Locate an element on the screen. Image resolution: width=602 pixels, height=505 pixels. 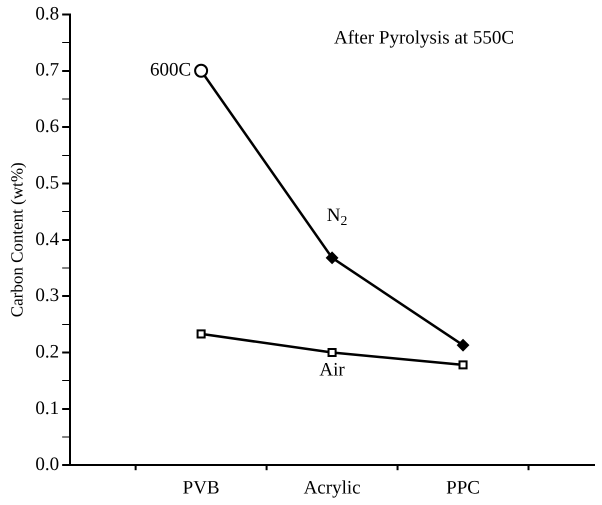
y-tick-label: 0.4 is located at coordinates (47, 239).